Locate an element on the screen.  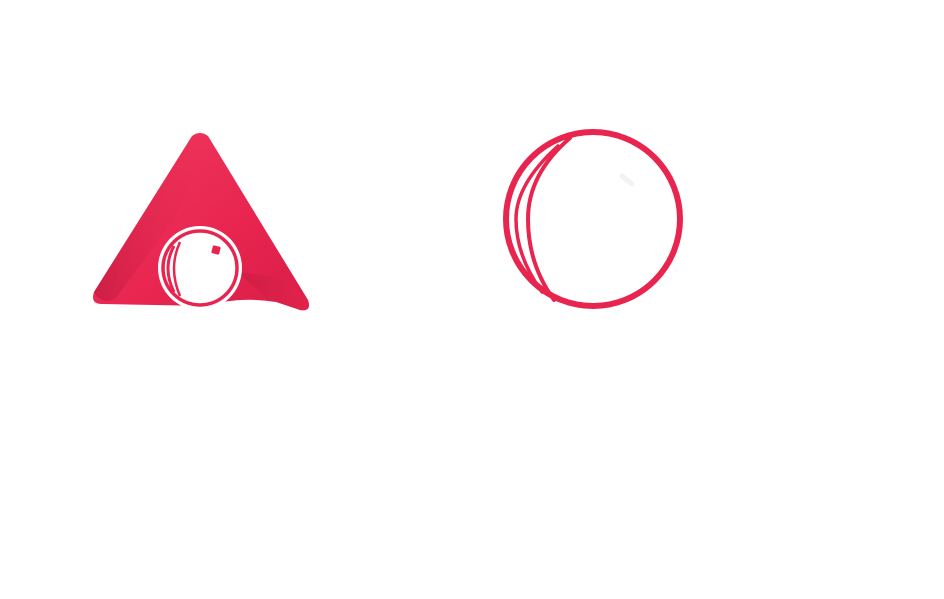
lens-ring is located at coordinates (200, 268).